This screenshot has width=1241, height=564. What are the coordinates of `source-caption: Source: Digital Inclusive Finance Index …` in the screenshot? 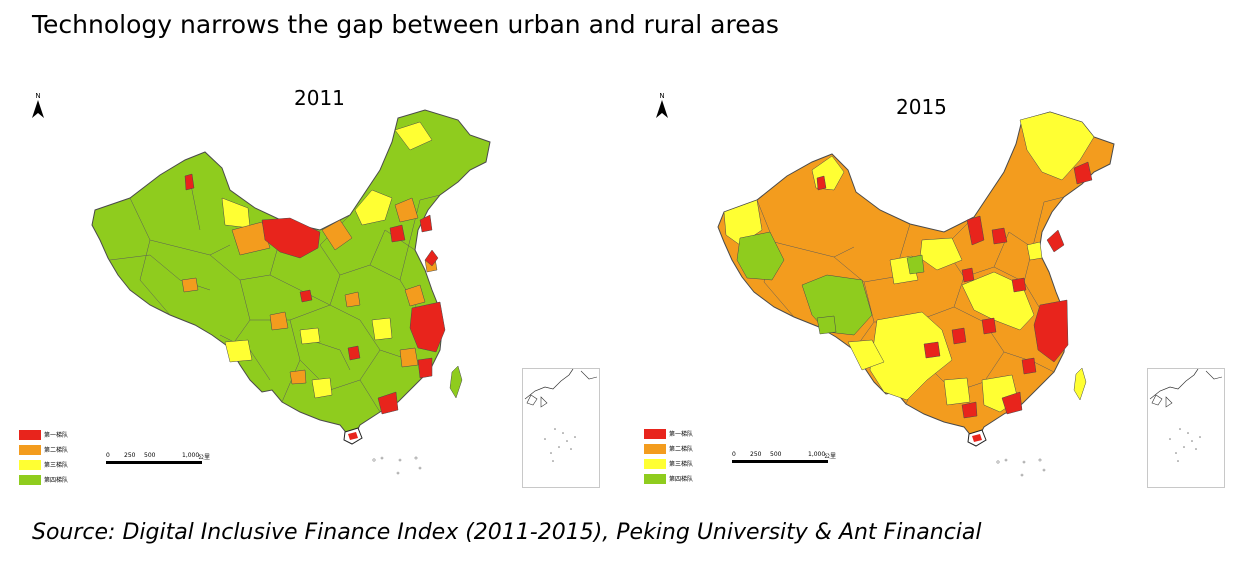 It's located at (507, 532).